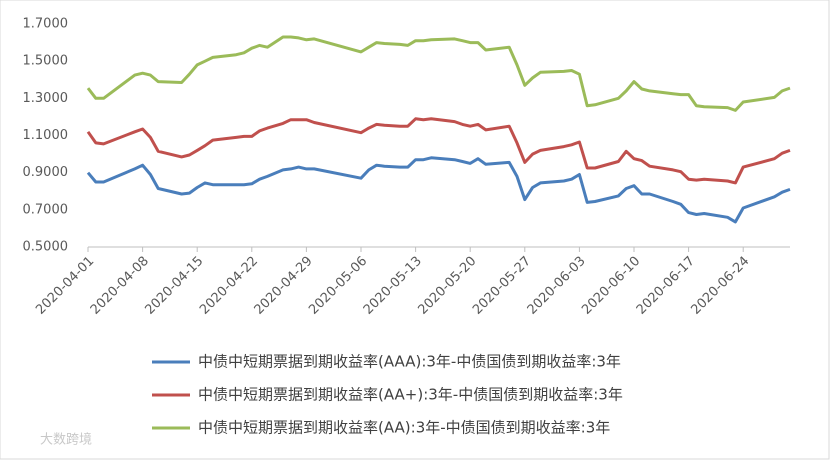 The width and height of the screenshot is (830, 460). What do you see at coordinates (410, 395) in the screenshot?
I see `legend-label: 中债中短期票据到期收益率(AA+):3年-中债国债到期收益率:3年` at bounding box center [410, 395].